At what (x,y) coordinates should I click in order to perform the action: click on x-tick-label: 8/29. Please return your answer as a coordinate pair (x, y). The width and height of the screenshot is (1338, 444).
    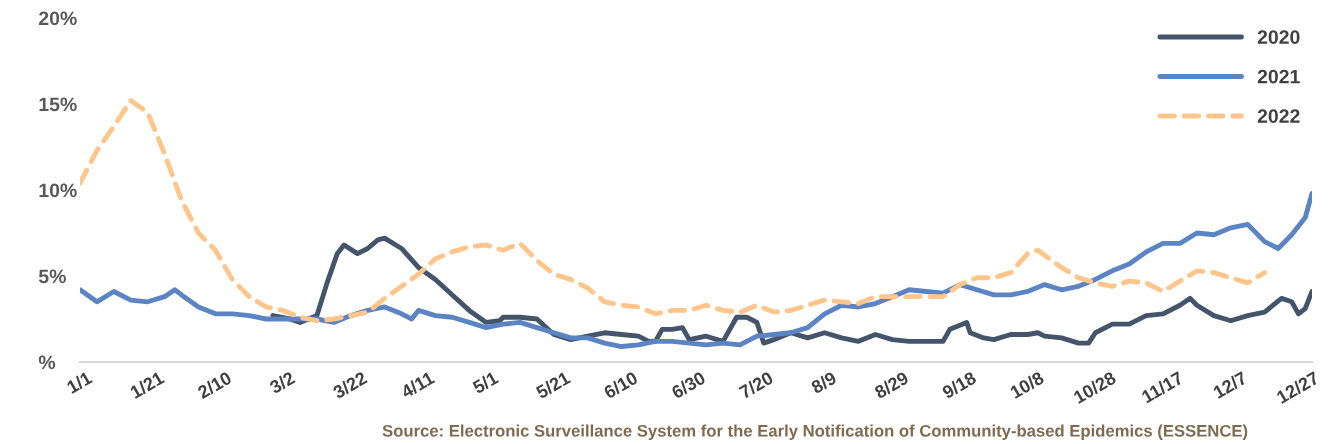
    Looking at the image, I should click on (891, 385).